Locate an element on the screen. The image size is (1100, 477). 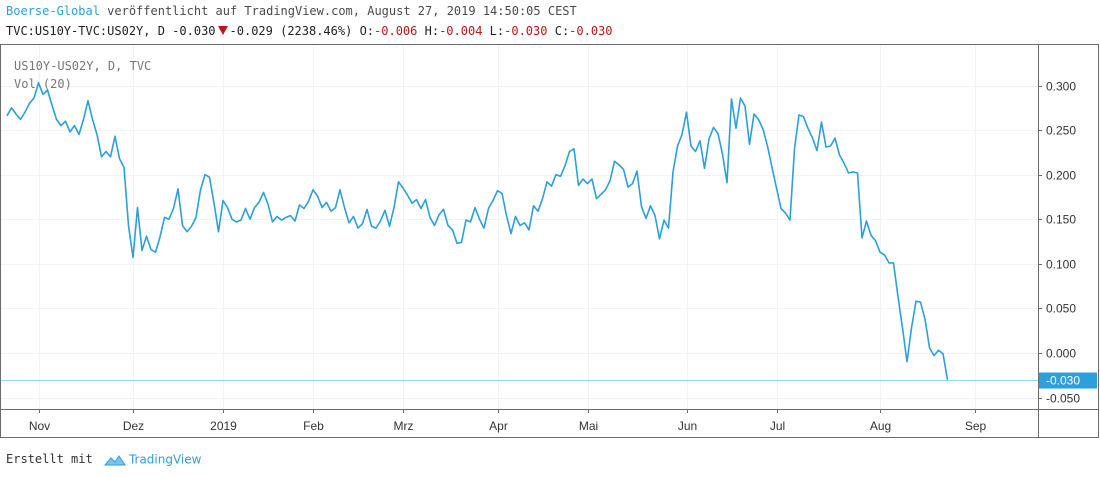
y-tick-label: 0.150 is located at coordinates (1061, 220).